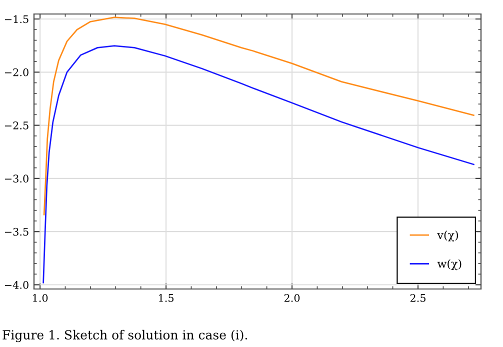 The height and width of the screenshot is (347, 503). What do you see at coordinates (447, 236) in the screenshot?
I see `legend-label: v(χ)` at bounding box center [447, 236].